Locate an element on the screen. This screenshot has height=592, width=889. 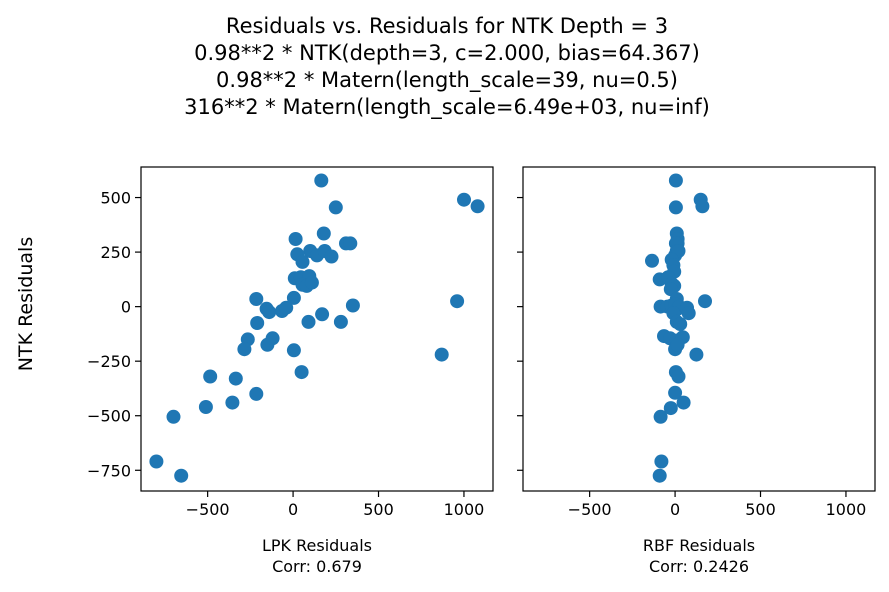
xlabel-rbf: RBF Residuals is located at coordinates (699, 545).